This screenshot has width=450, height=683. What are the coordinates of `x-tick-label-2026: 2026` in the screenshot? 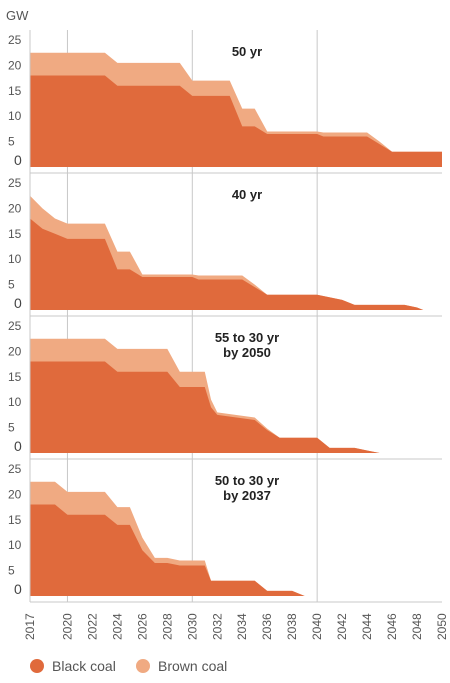 It's located at (142, 626).